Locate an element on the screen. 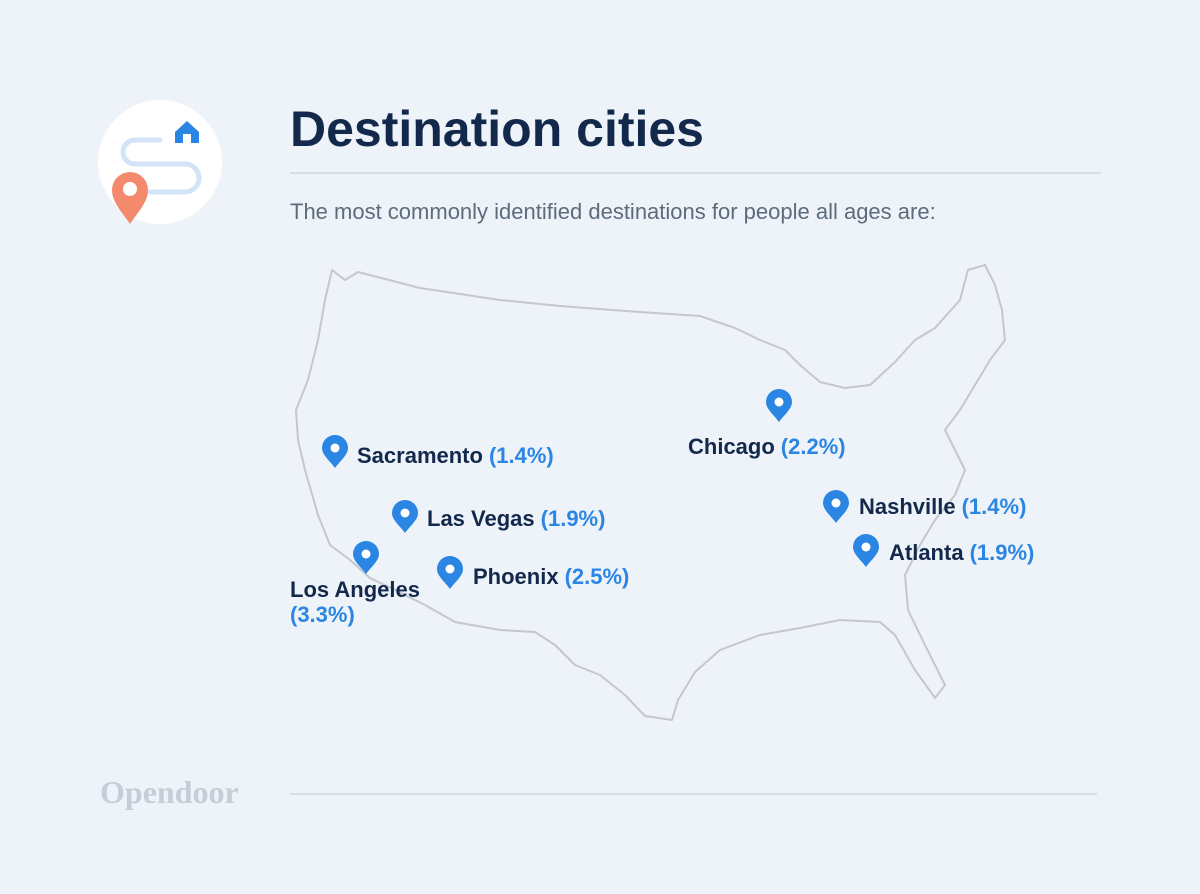 Image resolution: width=1200 pixels, height=894 pixels. icon is located at coordinates (160, 162).